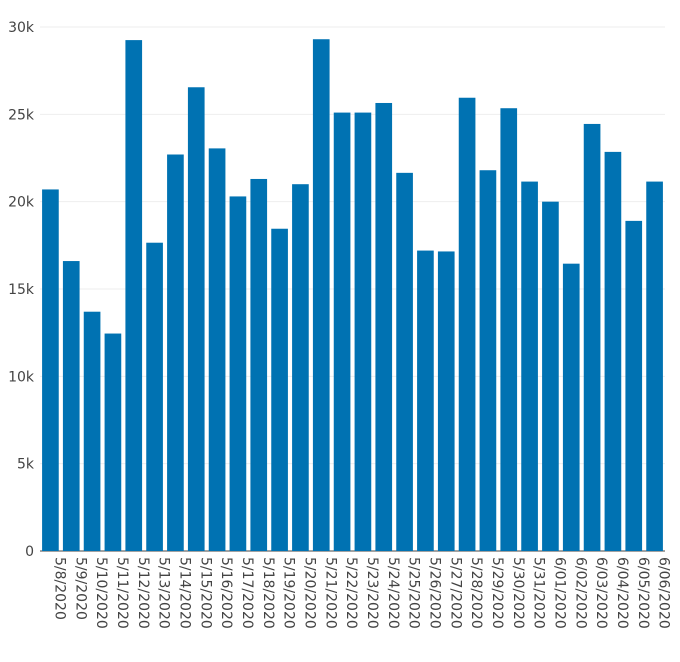  Describe the element at coordinates (539, 593) in the screenshot. I see `x-tick-label: 5/31/2020` at that location.